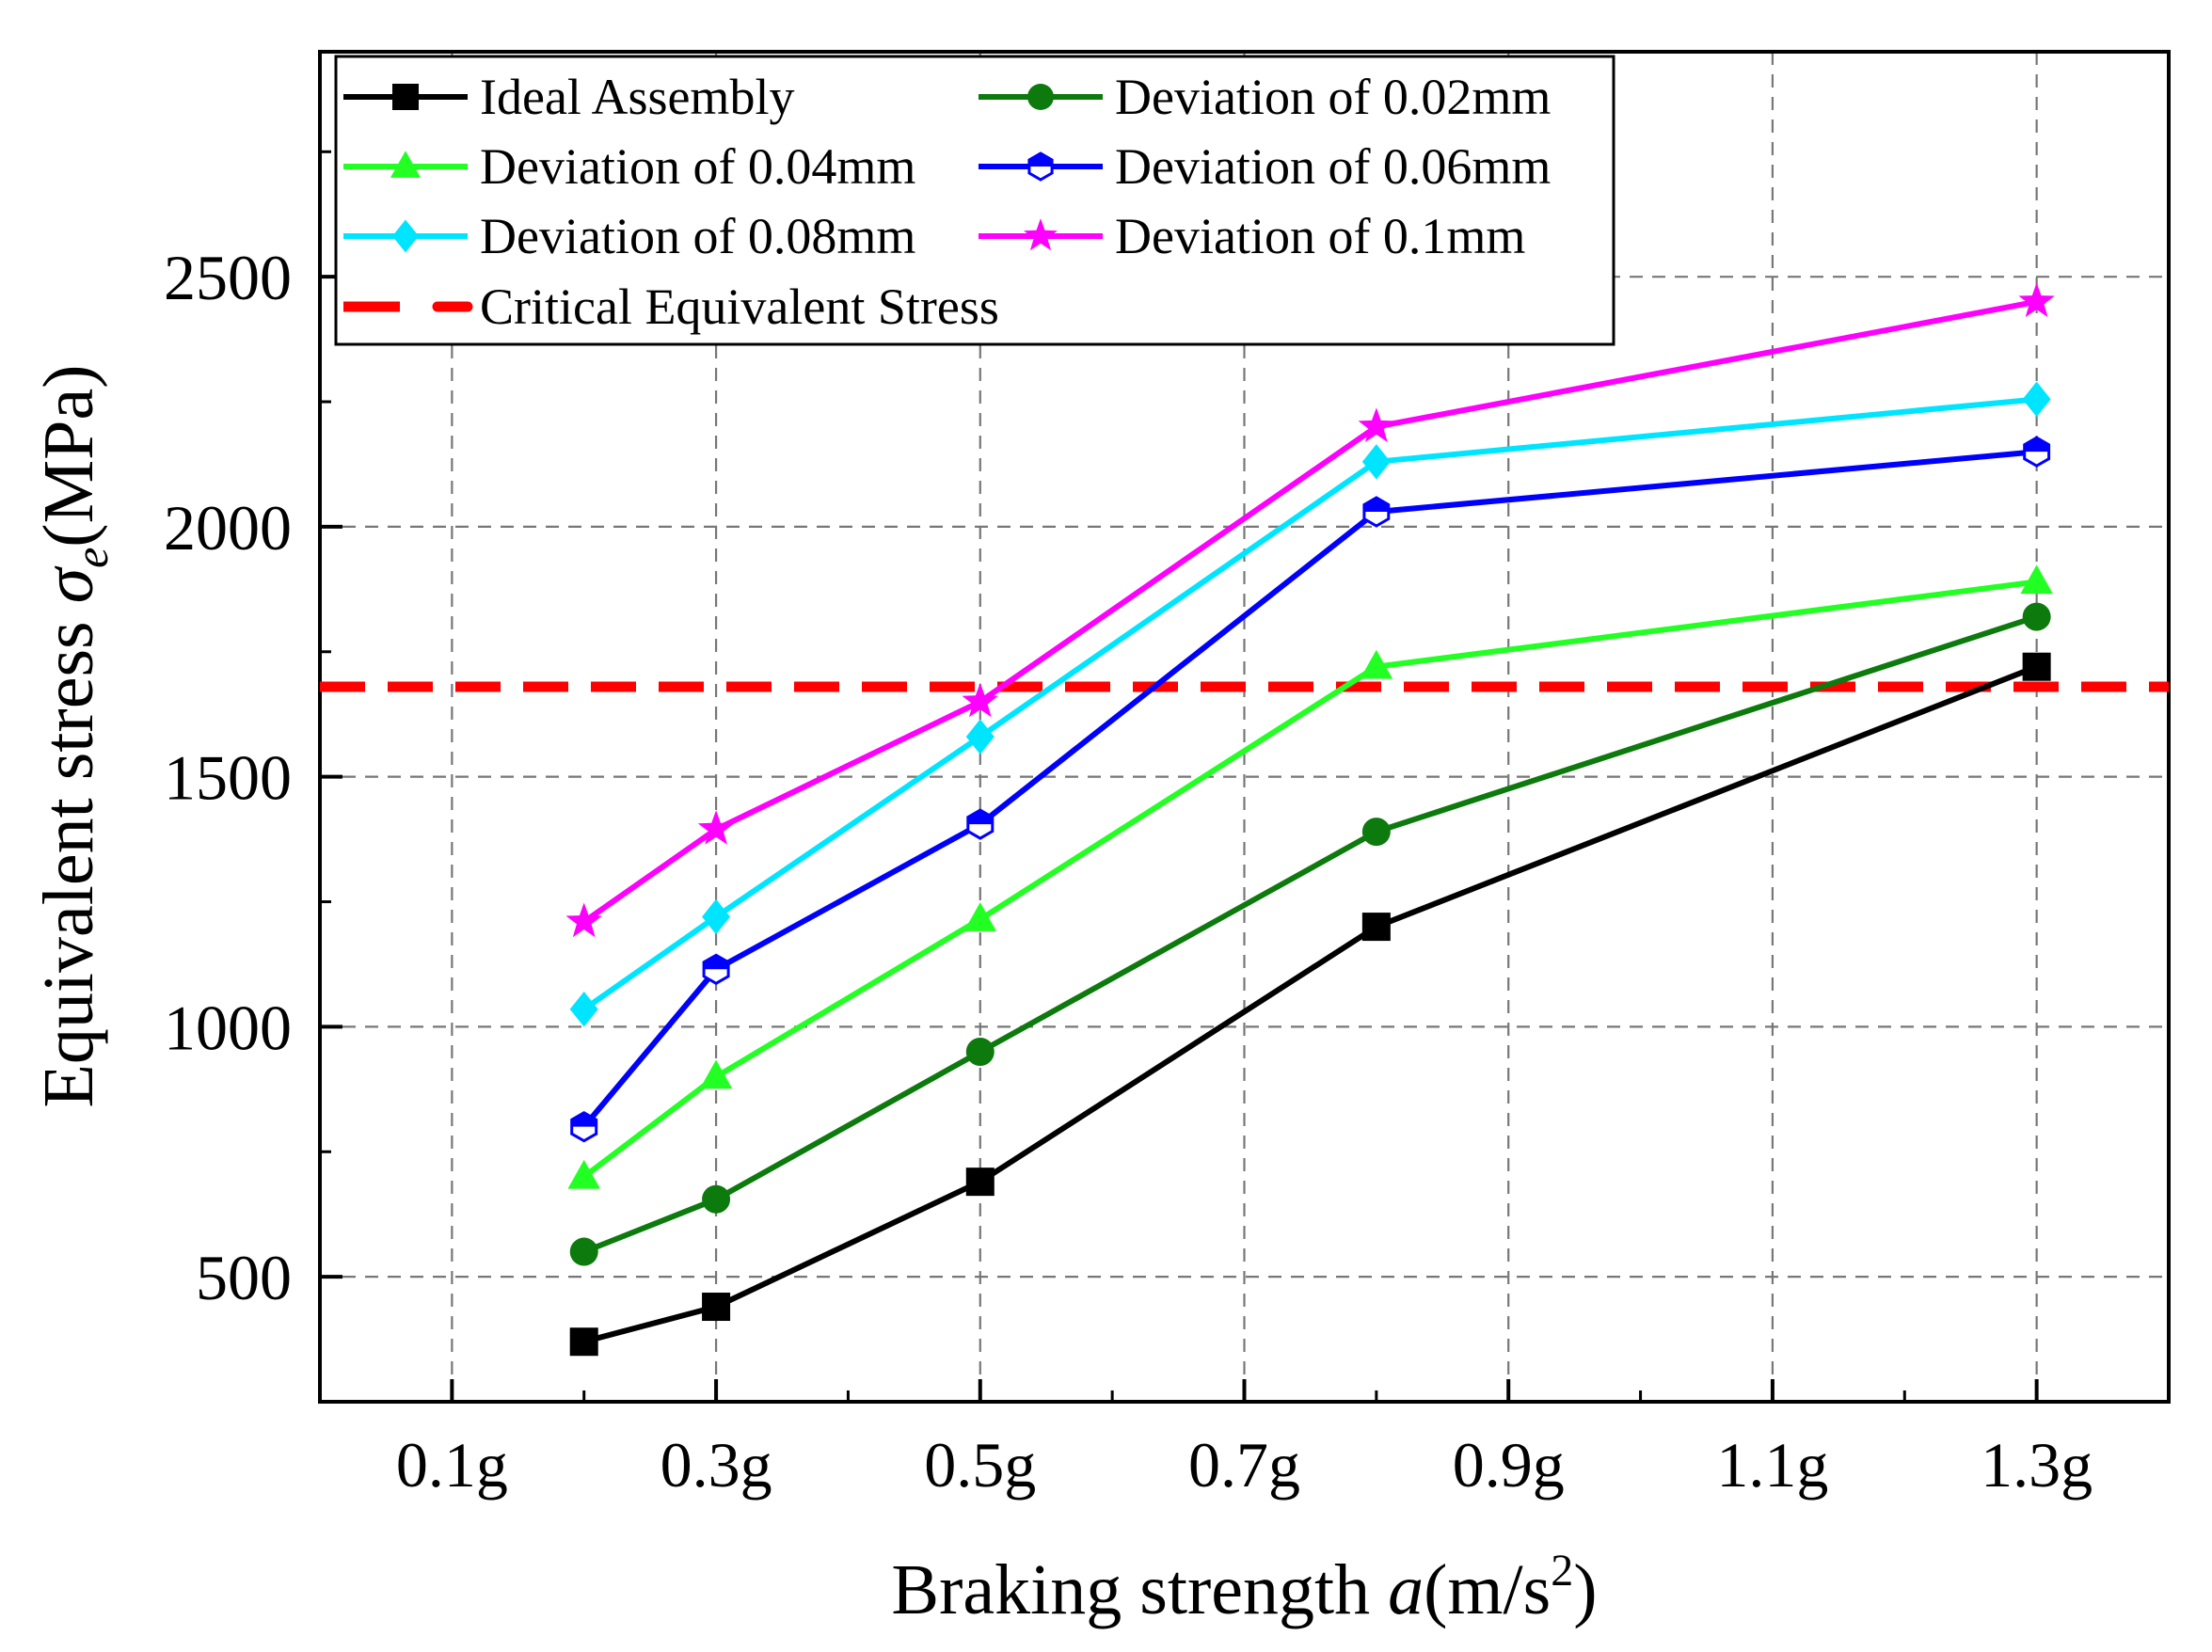 The height and width of the screenshot is (1652, 2212). Describe the element at coordinates (739, 306) in the screenshot. I see `legend-label: Critical Equivalent Stress` at that location.